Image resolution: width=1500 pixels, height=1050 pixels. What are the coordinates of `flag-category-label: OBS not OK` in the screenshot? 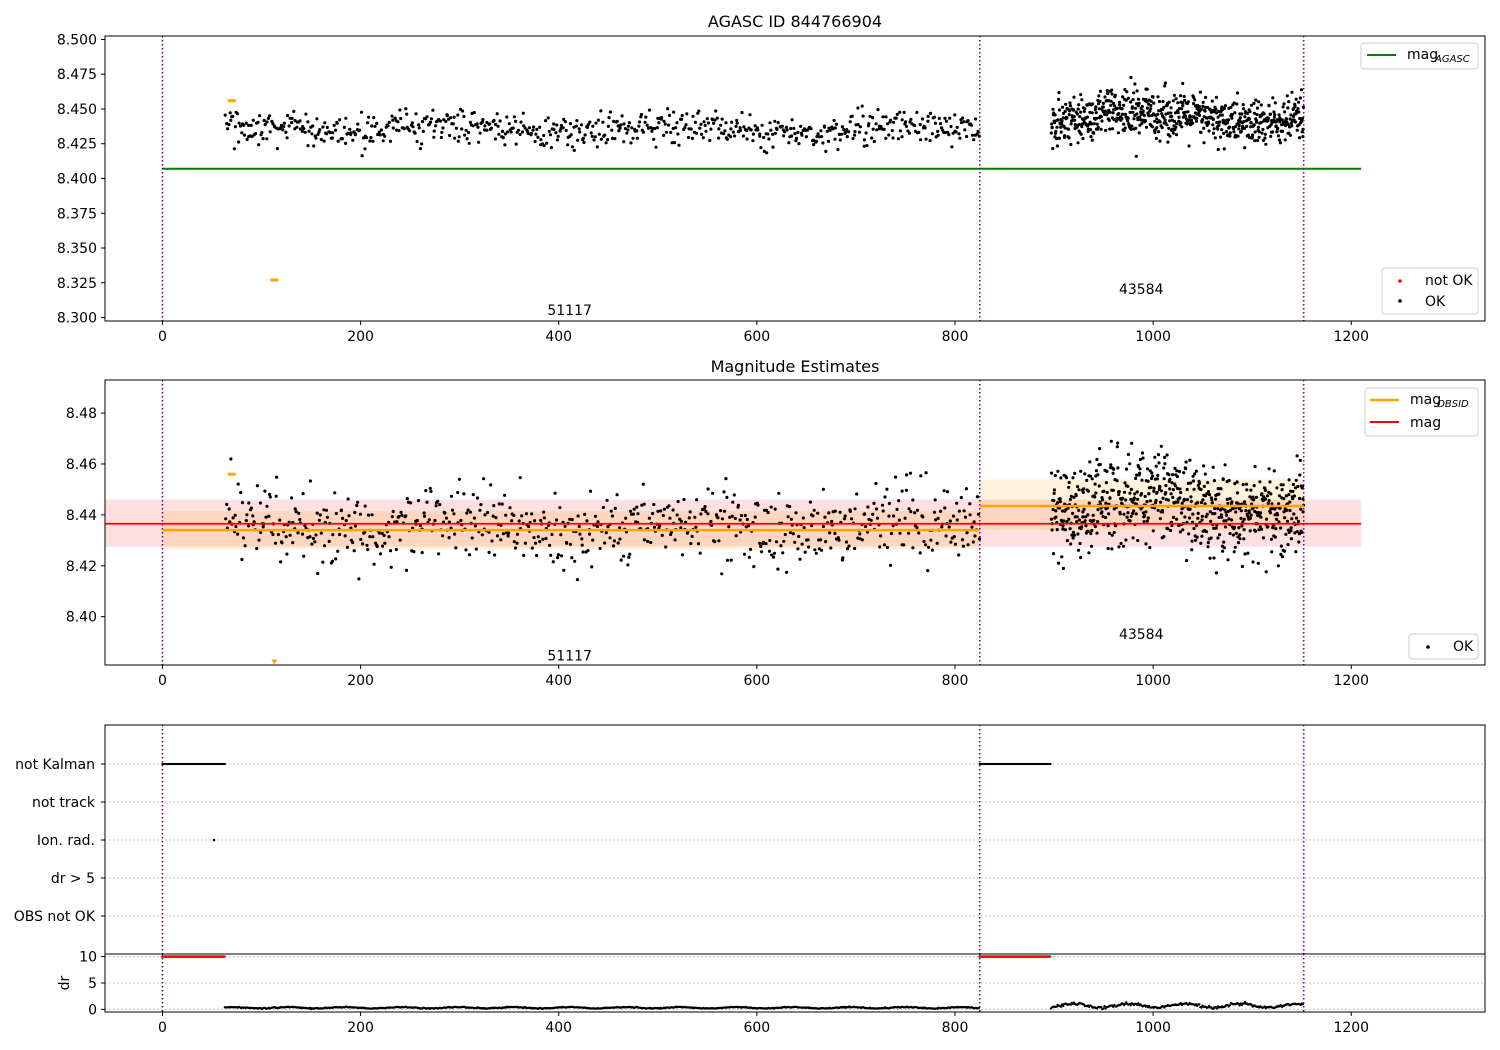 It's located at (55, 917).